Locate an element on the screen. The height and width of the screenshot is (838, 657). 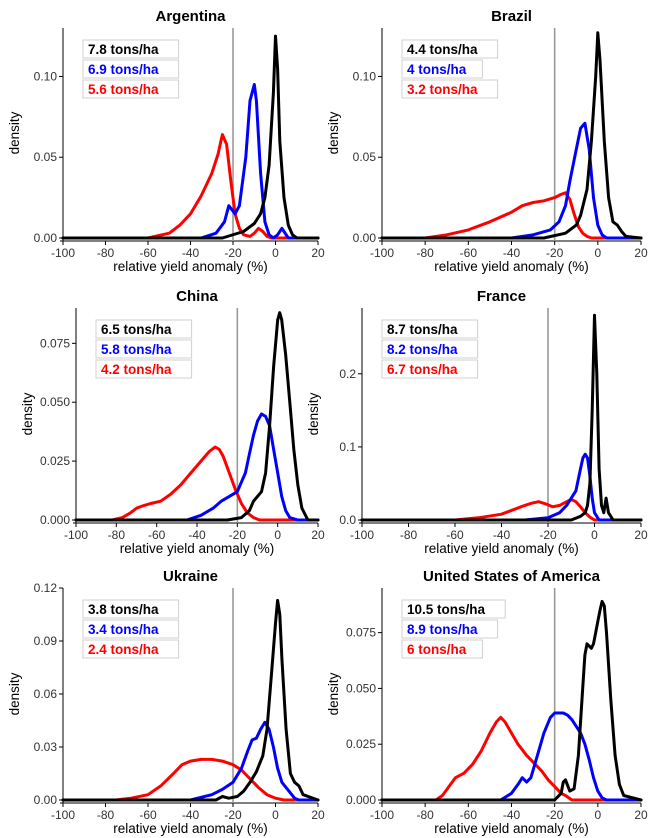
legend-label: 10.5 tons/ha is located at coordinates (446, 609).